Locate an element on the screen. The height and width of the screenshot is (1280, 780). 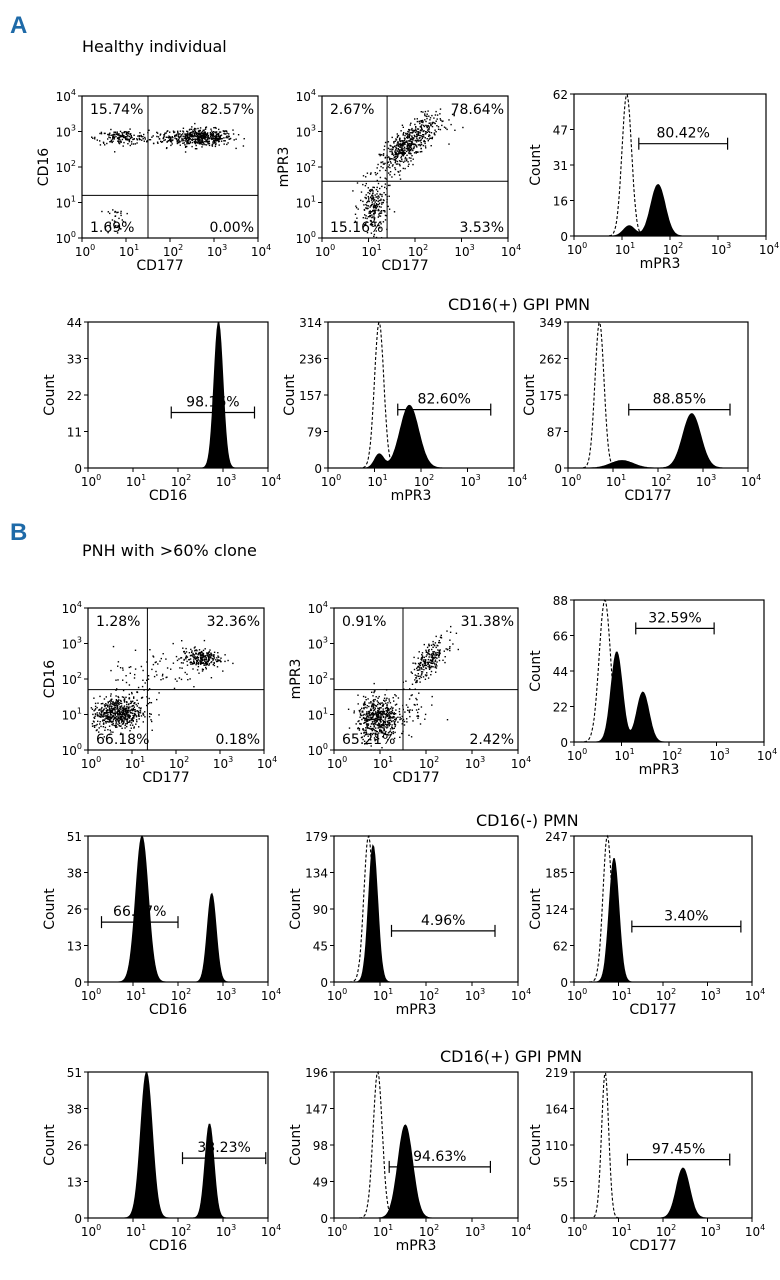
x-tick-label: 10⁴ is located at coordinates (767, 755).